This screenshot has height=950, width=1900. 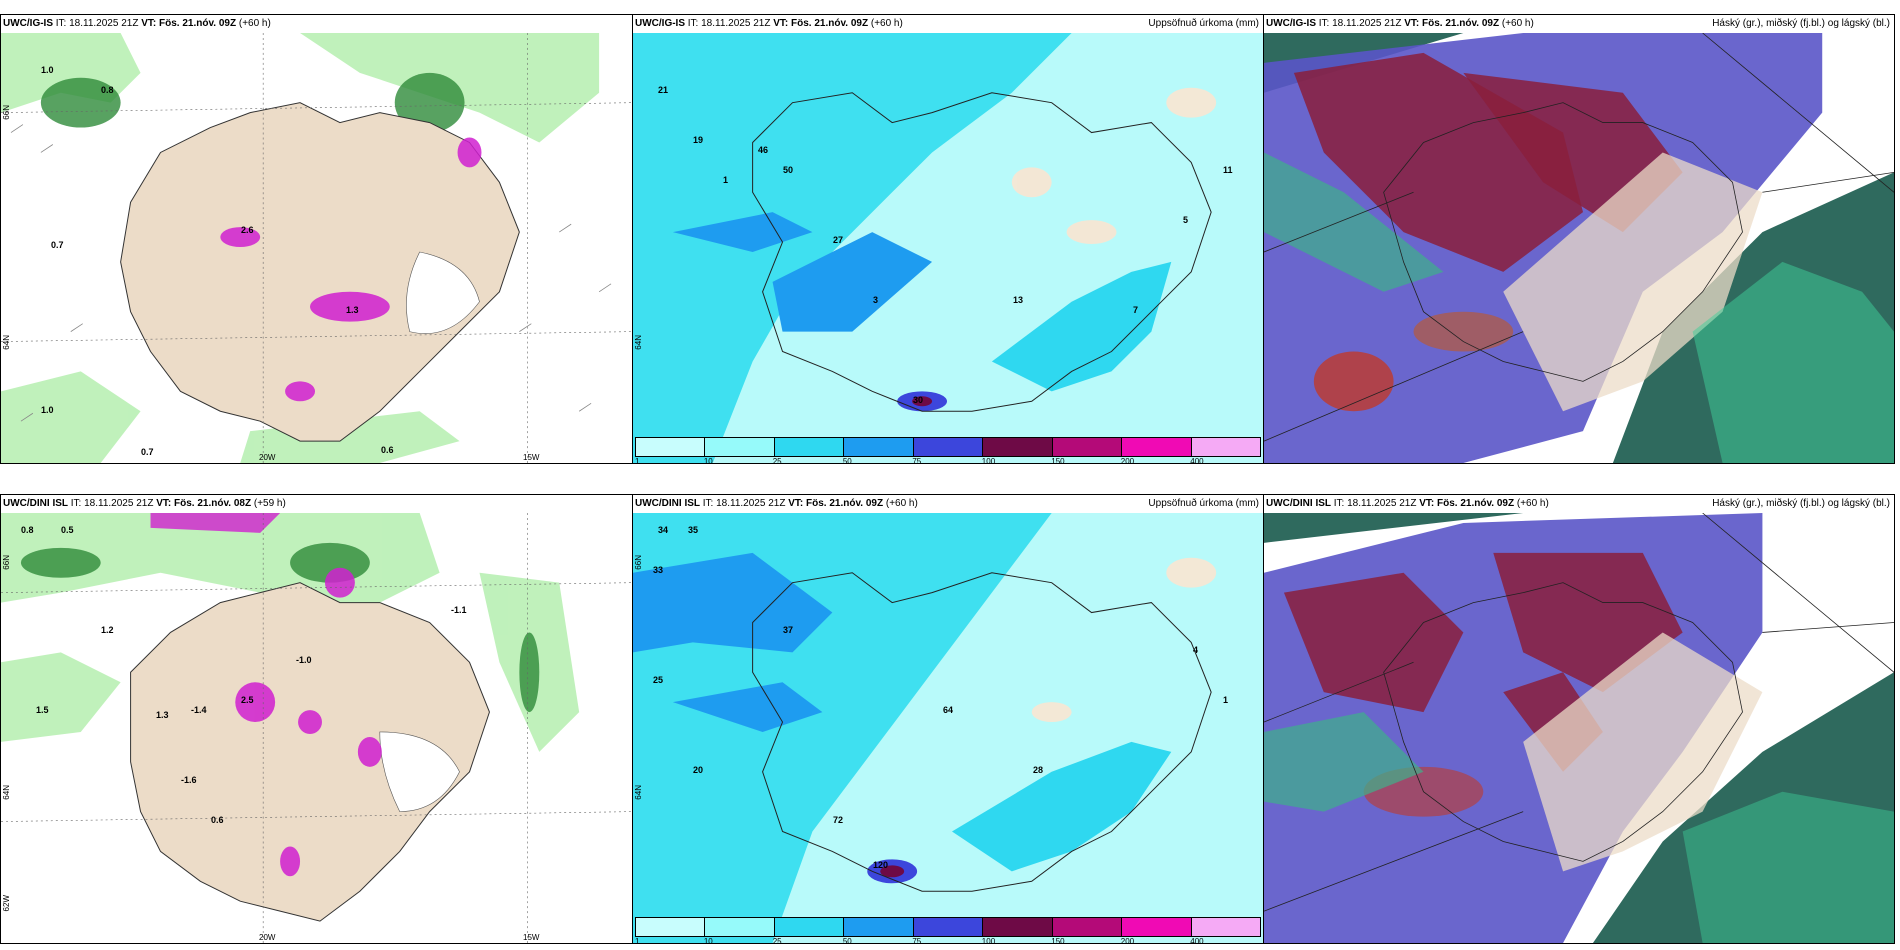 What do you see at coordinates (247, 230) in the screenshot?
I see `value-label: 2.6` at bounding box center [247, 230].